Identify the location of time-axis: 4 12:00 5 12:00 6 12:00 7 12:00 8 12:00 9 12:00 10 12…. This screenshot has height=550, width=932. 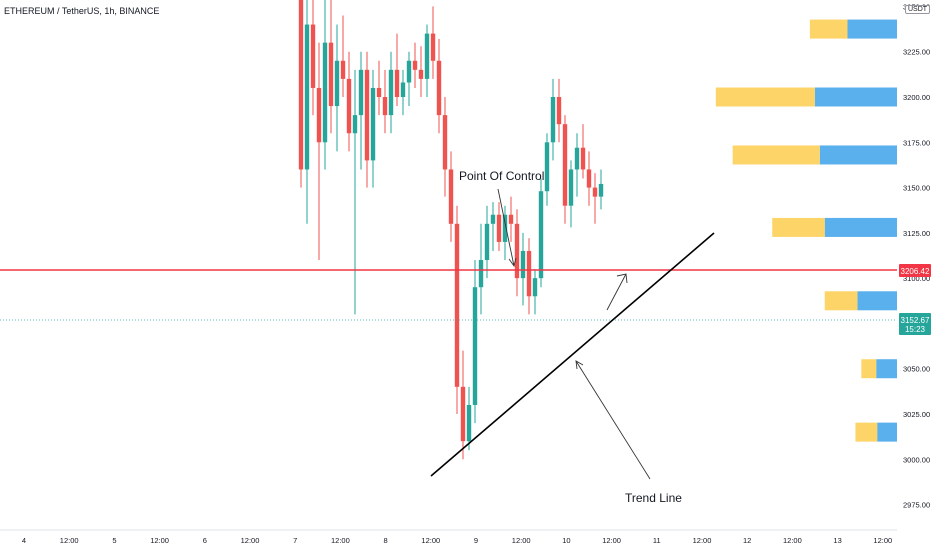
(457, 540).